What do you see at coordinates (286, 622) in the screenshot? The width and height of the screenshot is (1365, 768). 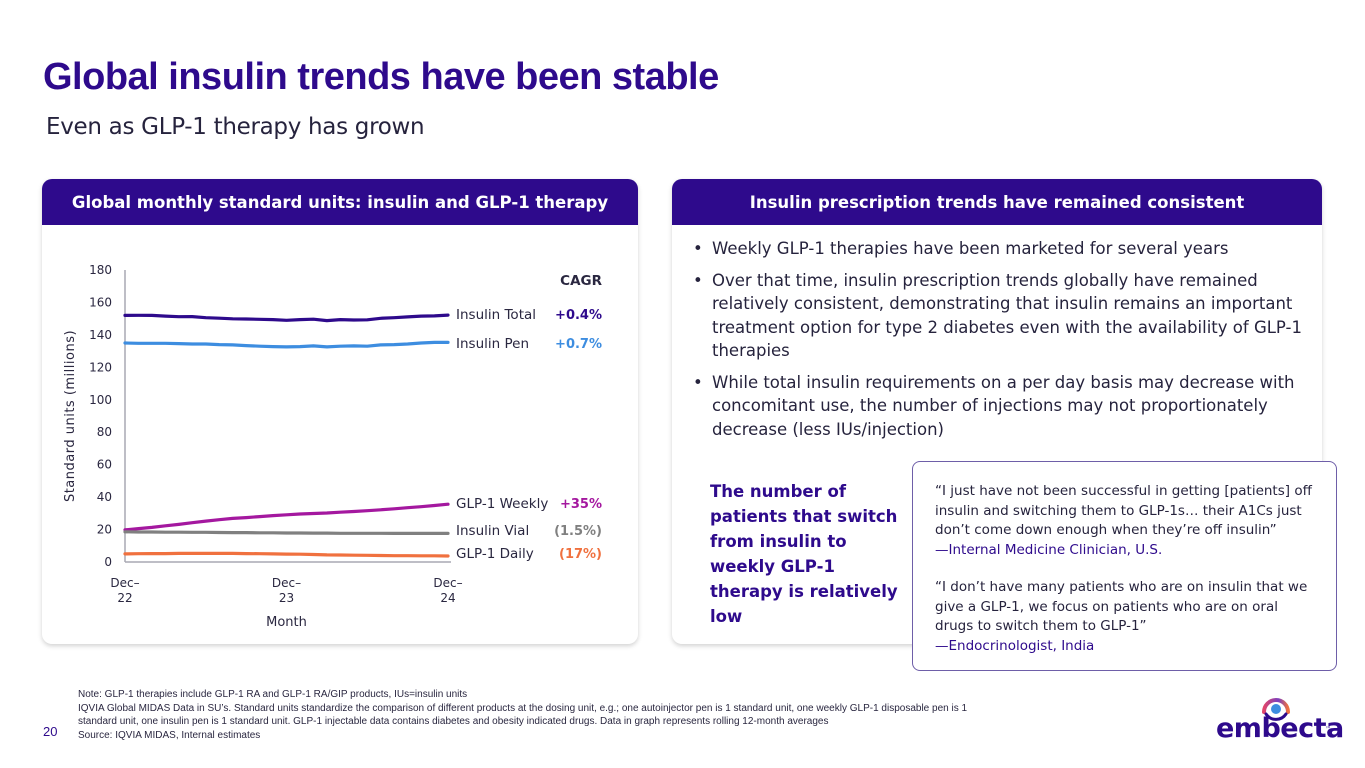 I see `x-axis-label: Month` at bounding box center [286, 622].